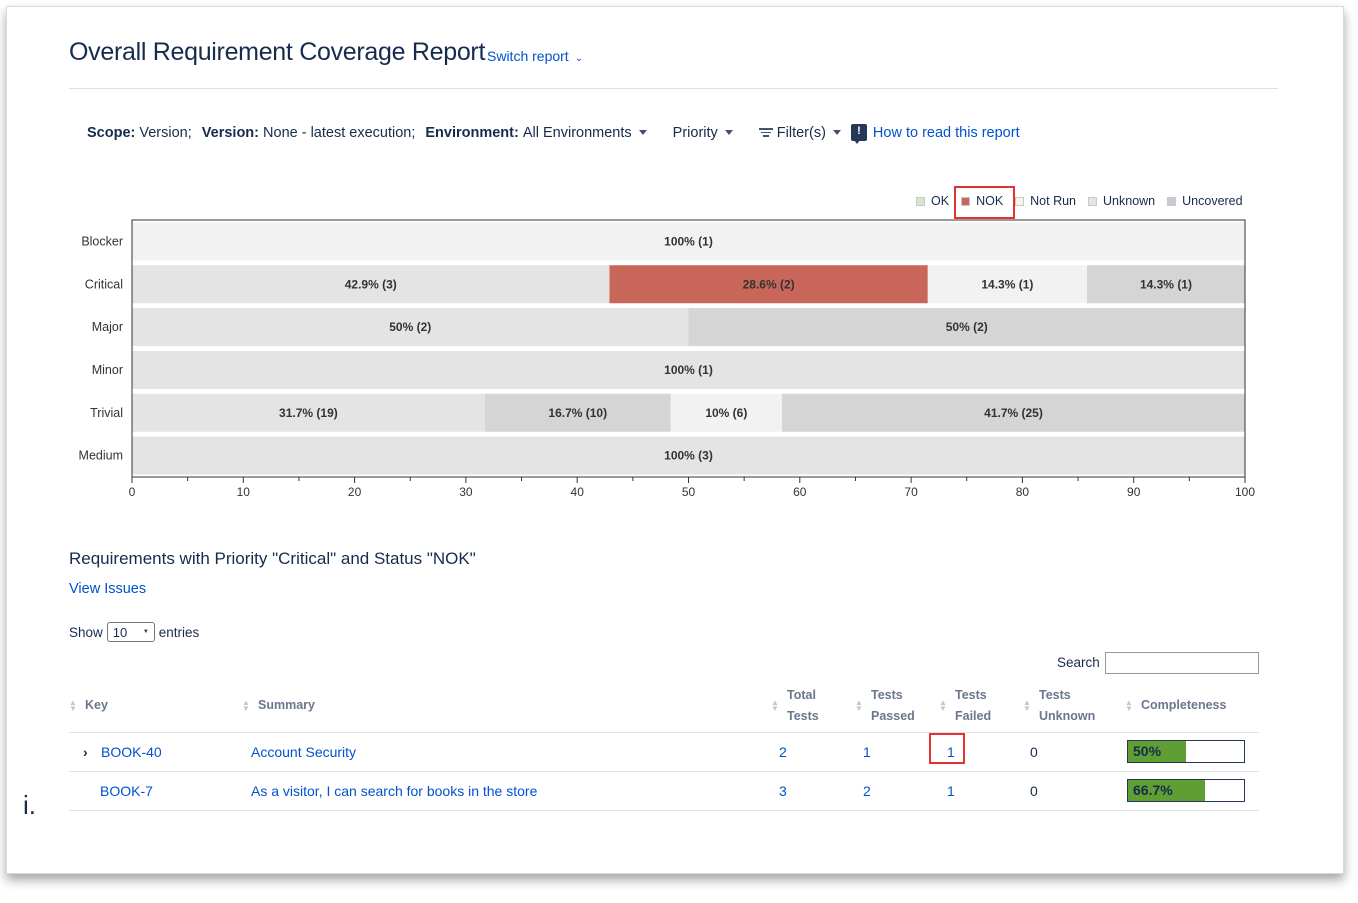 This screenshot has width=1358, height=903. What do you see at coordinates (783, 751) in the screenshot?
I see `total-tests-link: 2` at bounding box center [783, 751].